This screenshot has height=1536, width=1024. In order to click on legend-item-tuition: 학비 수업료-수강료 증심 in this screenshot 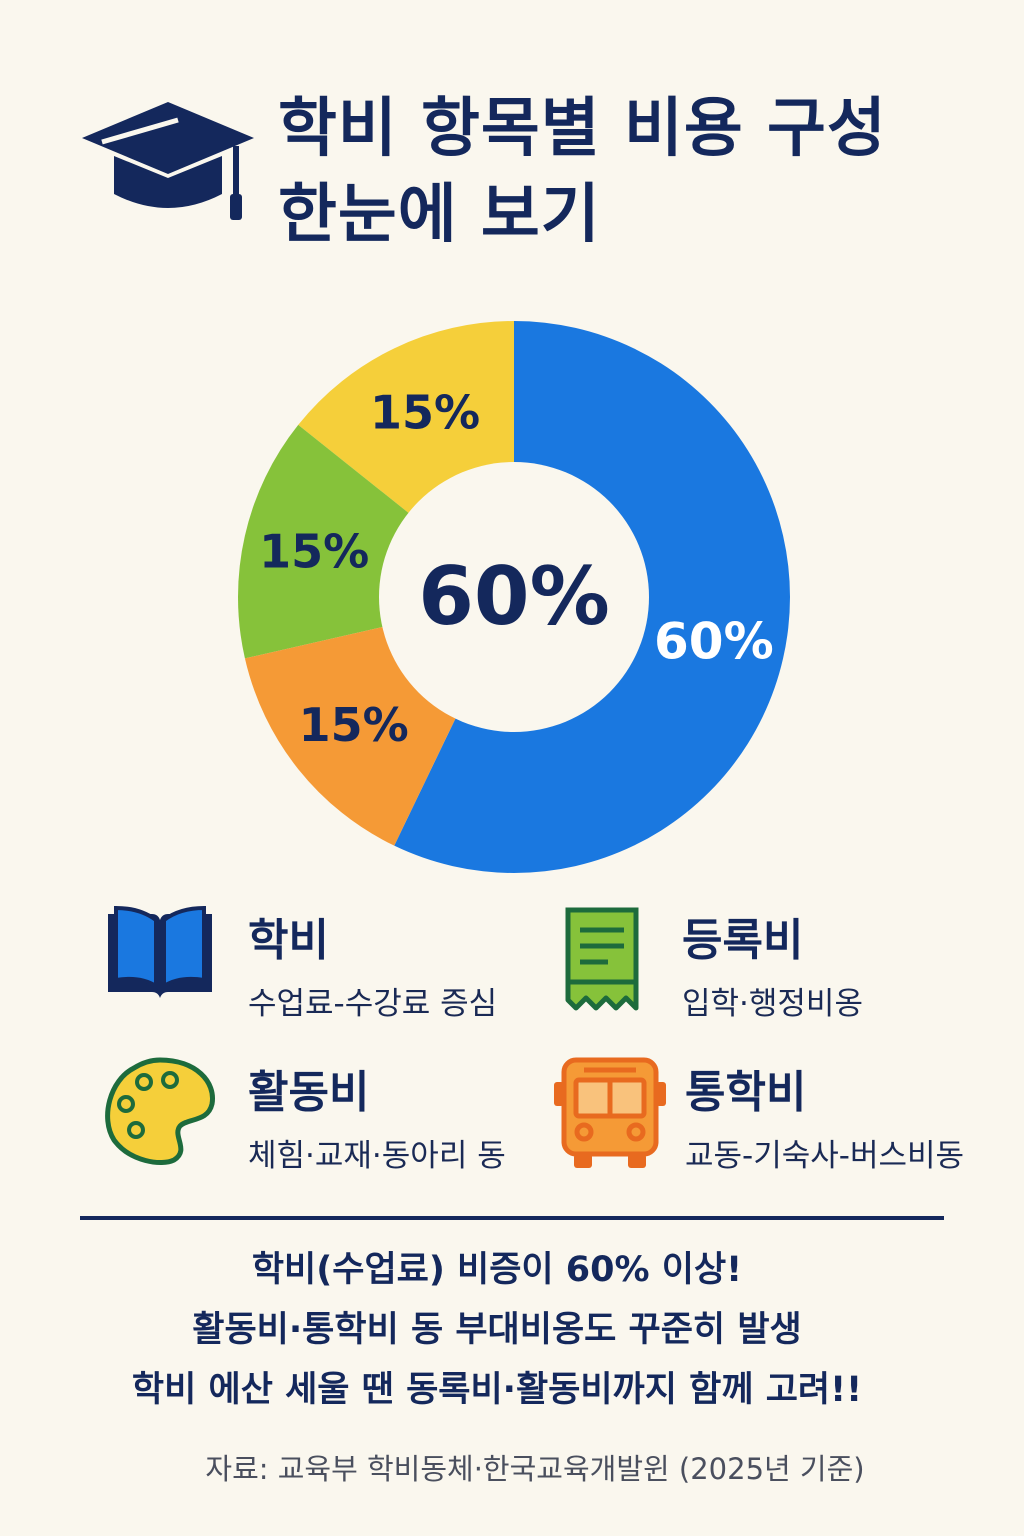, I will do `click(330, 965)`.